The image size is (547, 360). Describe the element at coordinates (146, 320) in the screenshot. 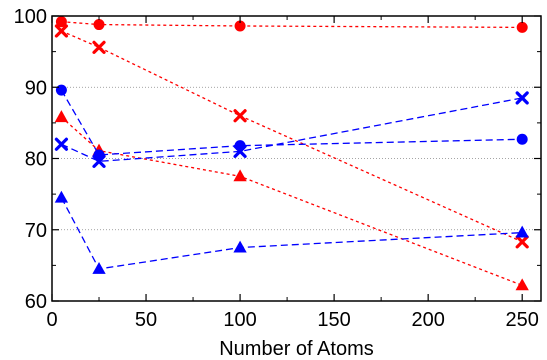

I see `x-tick-label: 50` at that location.